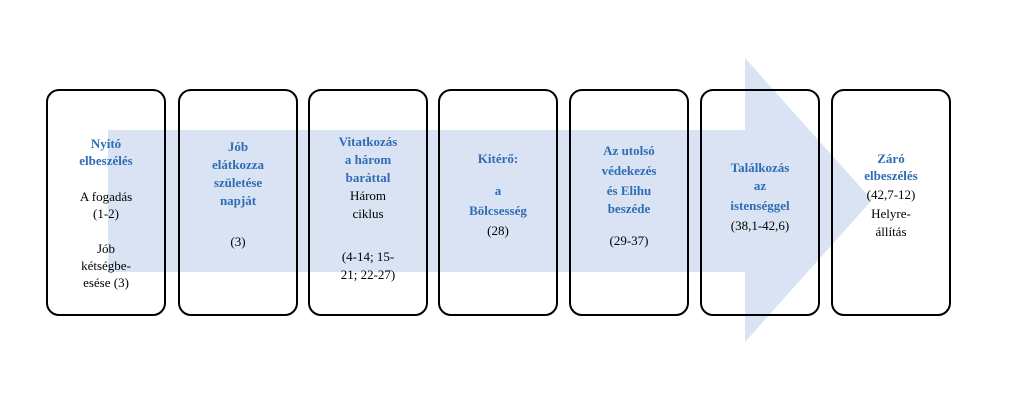 This screenshot has width=1028, height=400. Describe the element at coordinates (106, 196) in the screenshot. I see `stage-text: A fogadás` at that location.